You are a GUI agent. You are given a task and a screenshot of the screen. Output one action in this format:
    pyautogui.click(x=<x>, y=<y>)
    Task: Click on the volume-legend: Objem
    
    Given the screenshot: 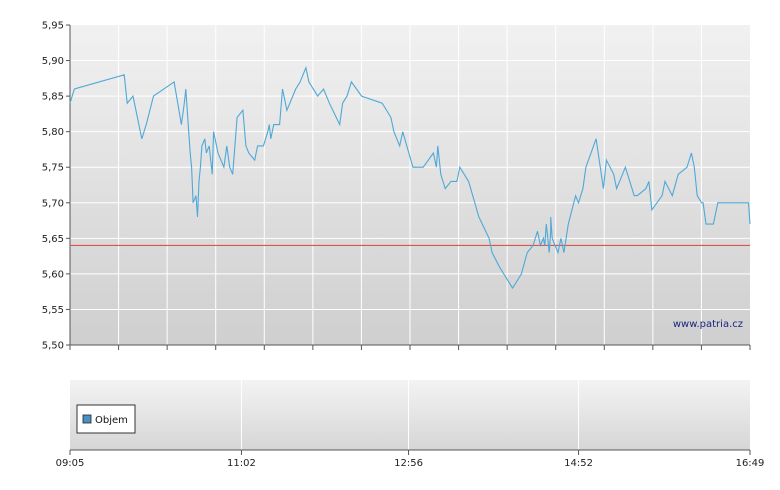 What is the action you would take?
    pyautogui.click(x=106, y=419)
    